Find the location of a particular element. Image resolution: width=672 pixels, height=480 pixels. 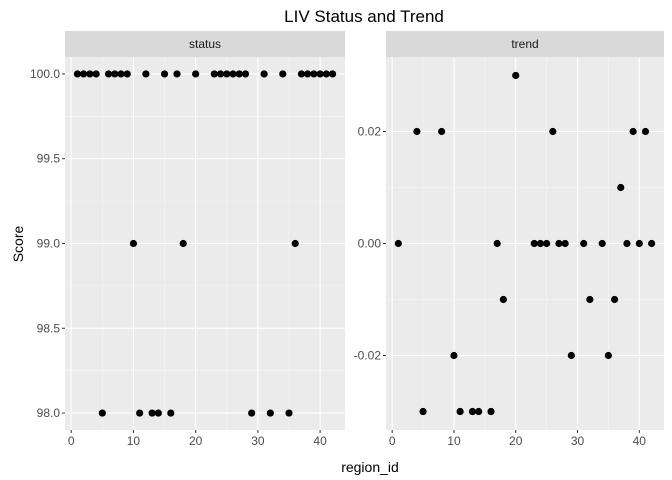

strip-label: status is located at coordinates (205, 44).